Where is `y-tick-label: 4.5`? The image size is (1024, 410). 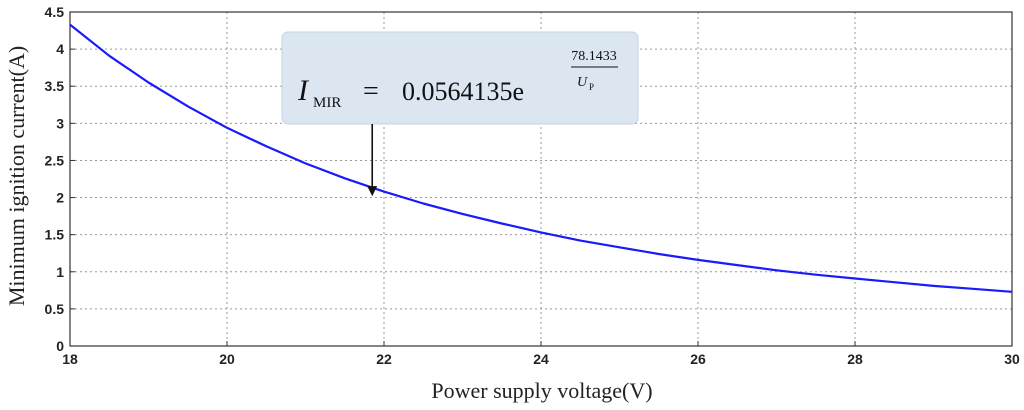 y-tick-label: 4.5 is located at coordinates (55, 12).